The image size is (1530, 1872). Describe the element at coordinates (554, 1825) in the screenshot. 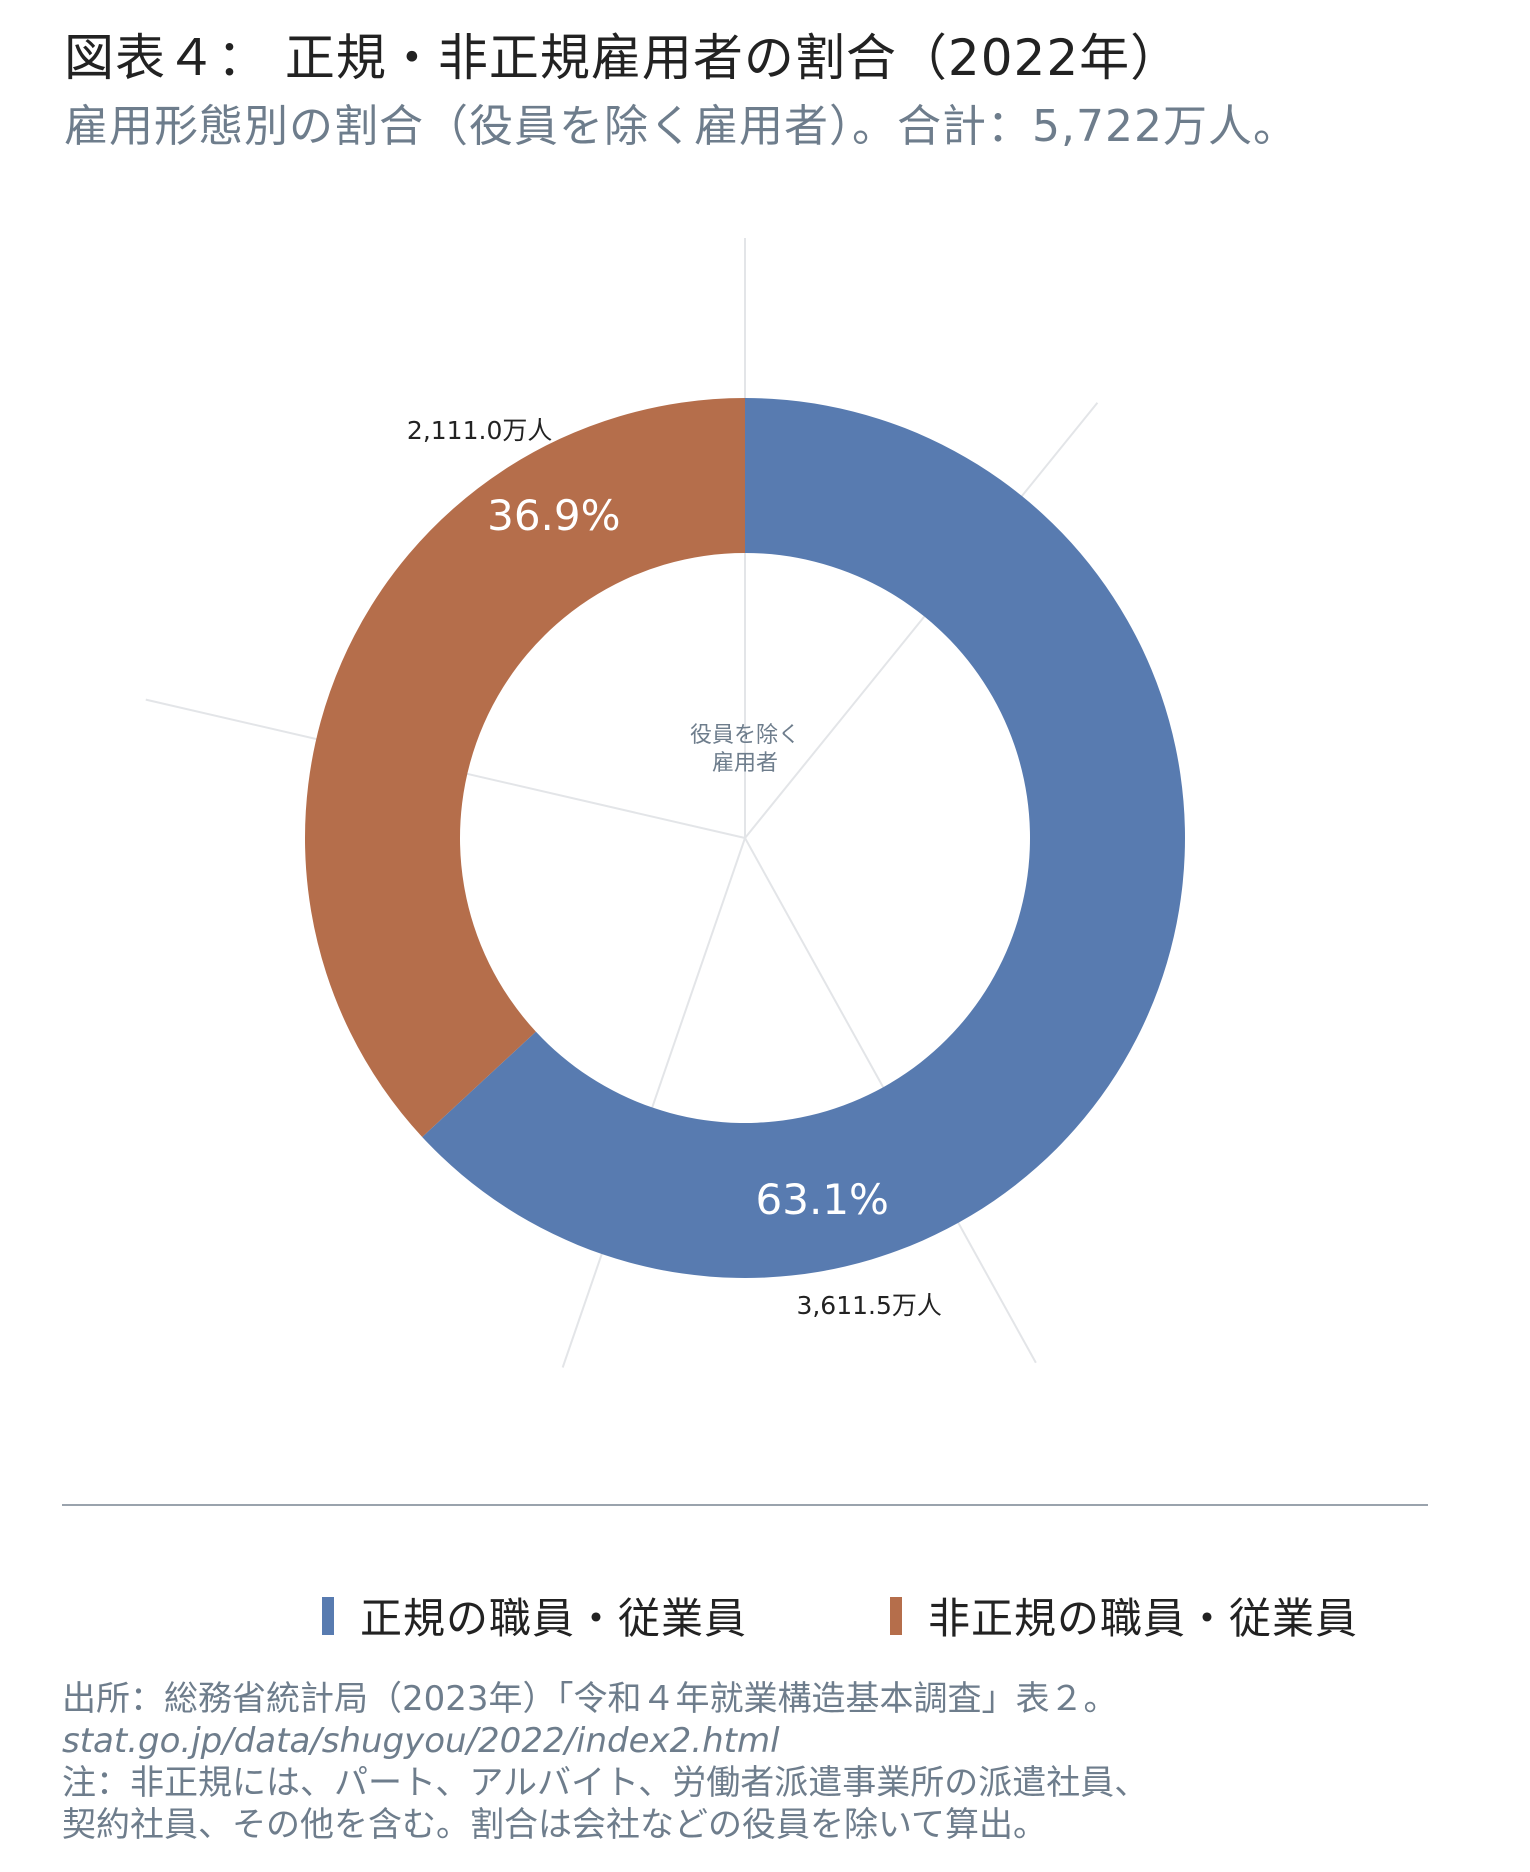

I see `note-line-2: 契約社員、その他を含む。割合は会社などの役員を除いて算出。` at that location.